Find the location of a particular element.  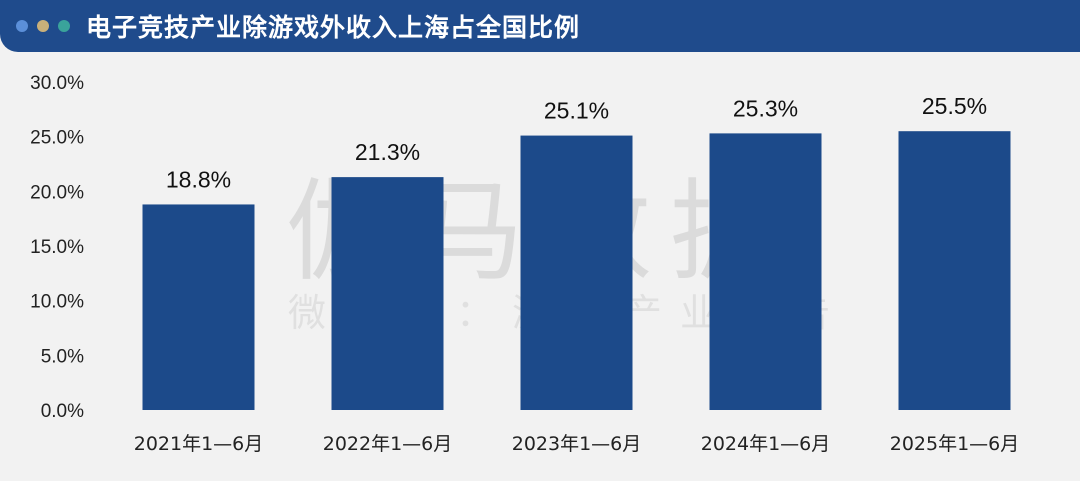

data-label: 25.1% is located at coordinates (576, 111).